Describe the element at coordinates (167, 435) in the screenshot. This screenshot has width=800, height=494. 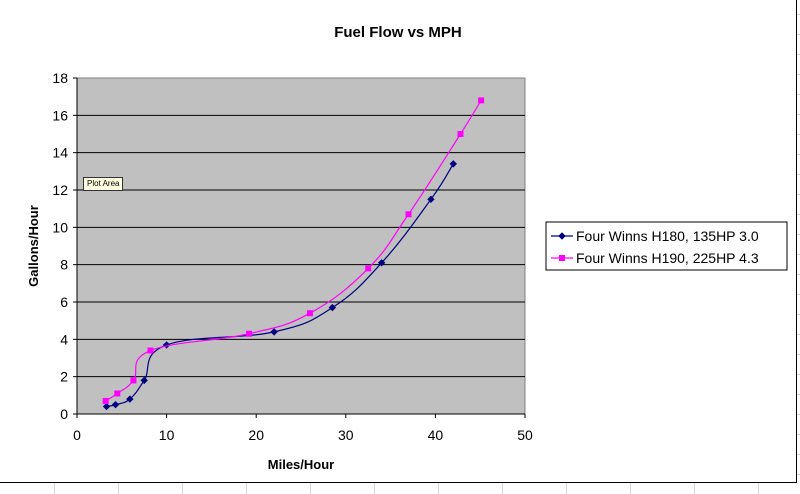
I see `x-tick-label: 10` at that location.